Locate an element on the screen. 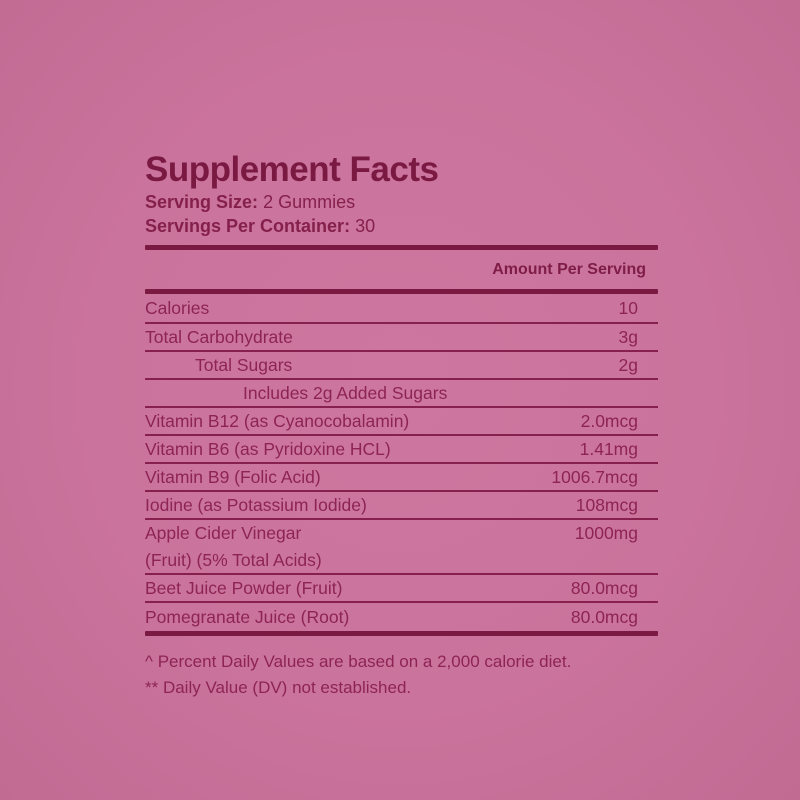  row-calories: Calories 10 is located at coordinates (401, 309).